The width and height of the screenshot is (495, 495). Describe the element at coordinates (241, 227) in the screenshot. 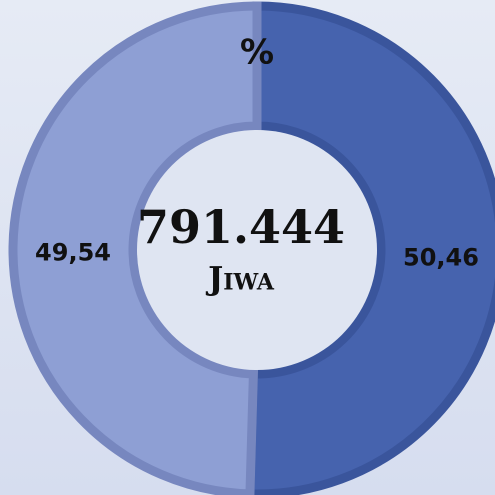

I see `center-text: 791.444` at that location.